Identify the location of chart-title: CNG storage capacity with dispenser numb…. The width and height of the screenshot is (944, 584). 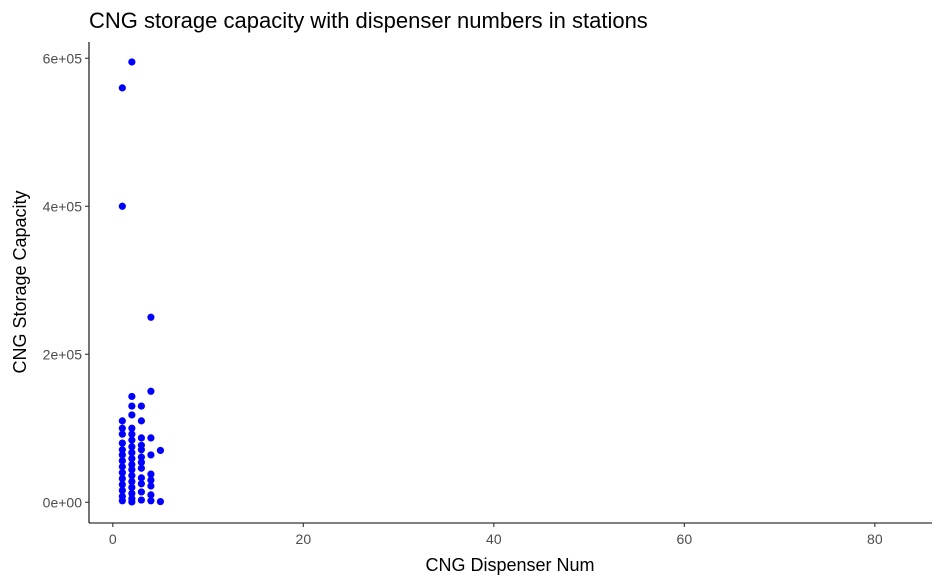
(368, 20).